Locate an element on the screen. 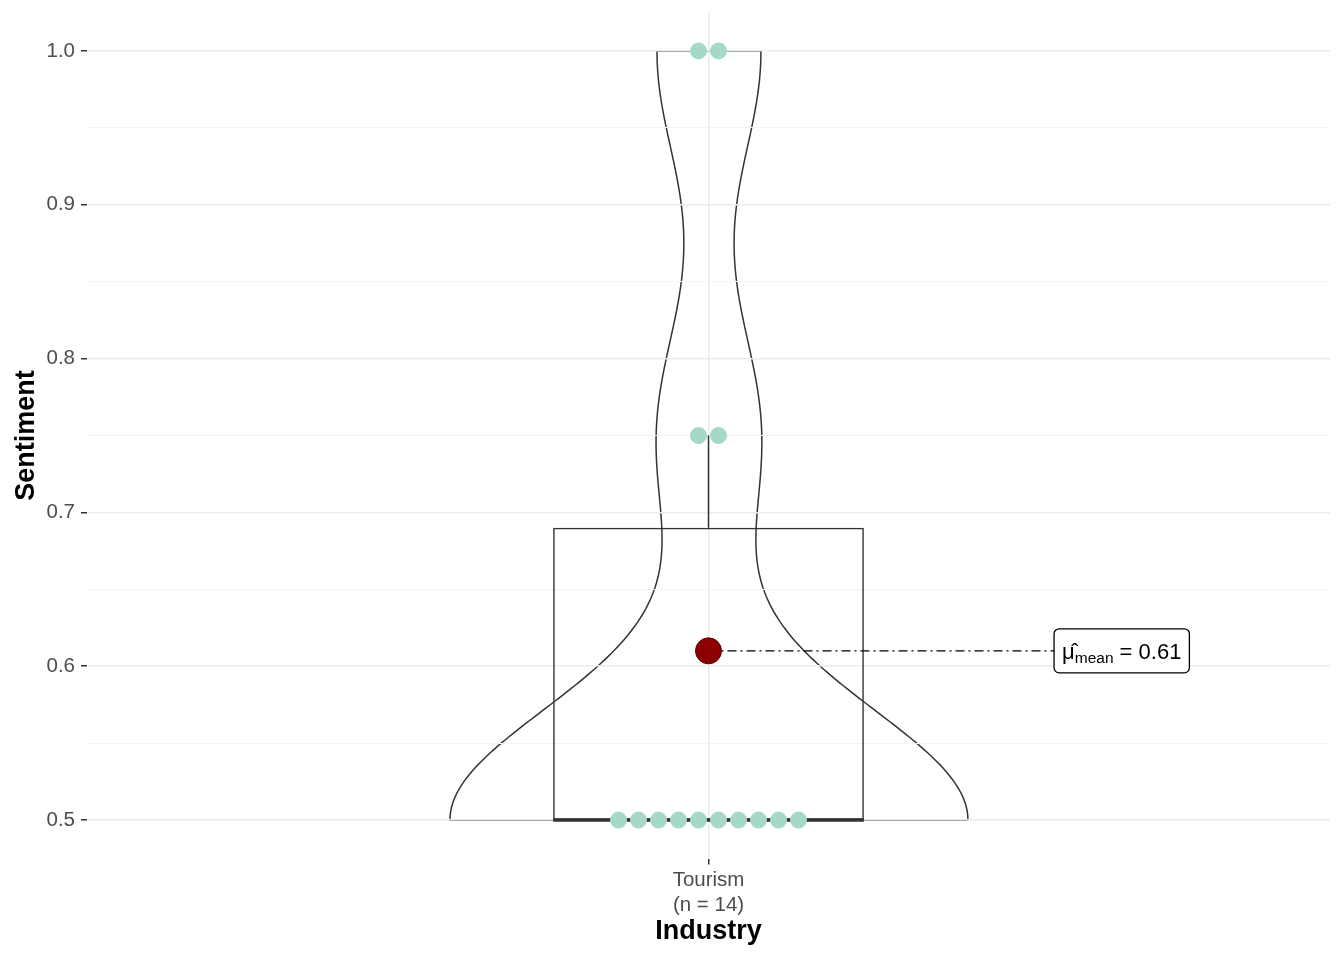  y-tick-label: 0.8 is located at coordinates (60, 357).